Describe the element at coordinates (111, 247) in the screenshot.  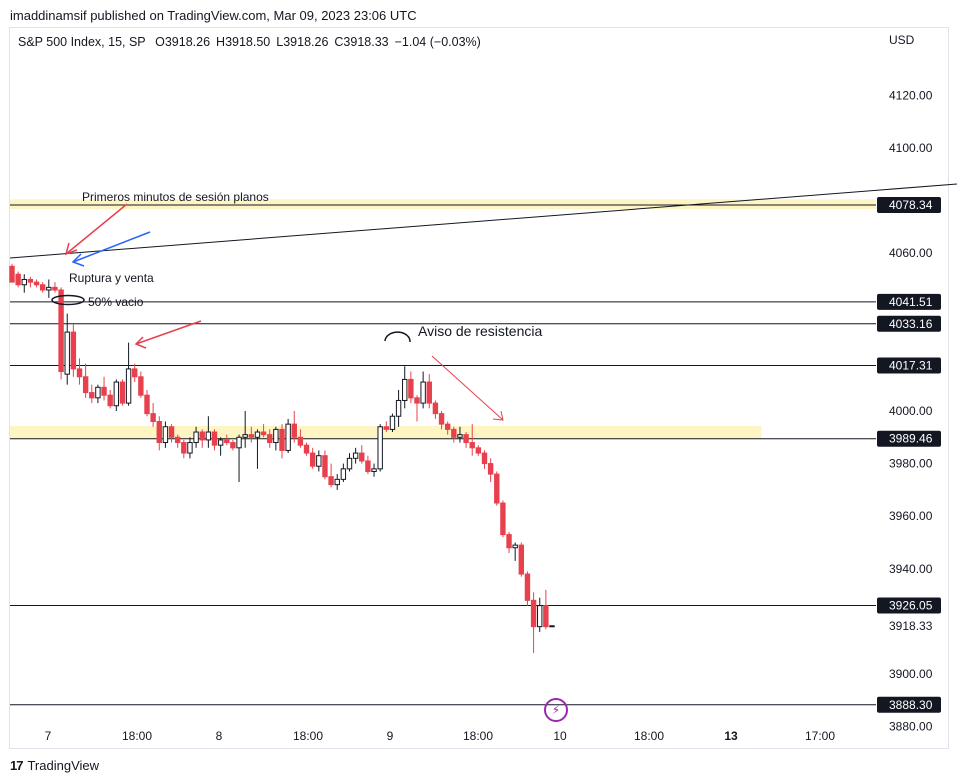
I see `blue-arrow` at that location.